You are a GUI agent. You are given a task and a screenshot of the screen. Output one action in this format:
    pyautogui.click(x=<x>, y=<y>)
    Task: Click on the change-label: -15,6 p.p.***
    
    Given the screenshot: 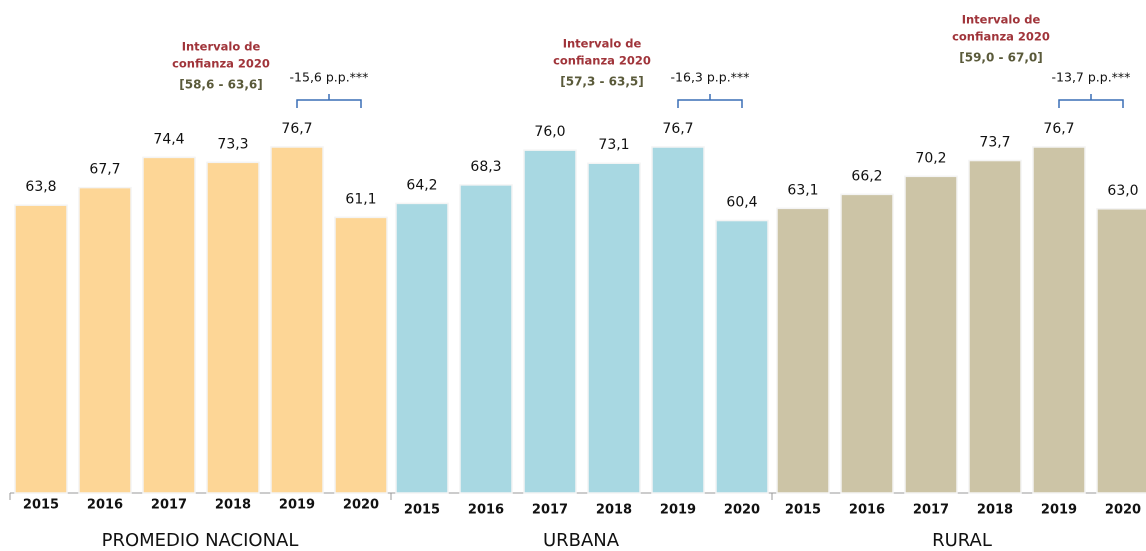 What is the action you would take?
    pyautogui.click(x=329, y=77)
    